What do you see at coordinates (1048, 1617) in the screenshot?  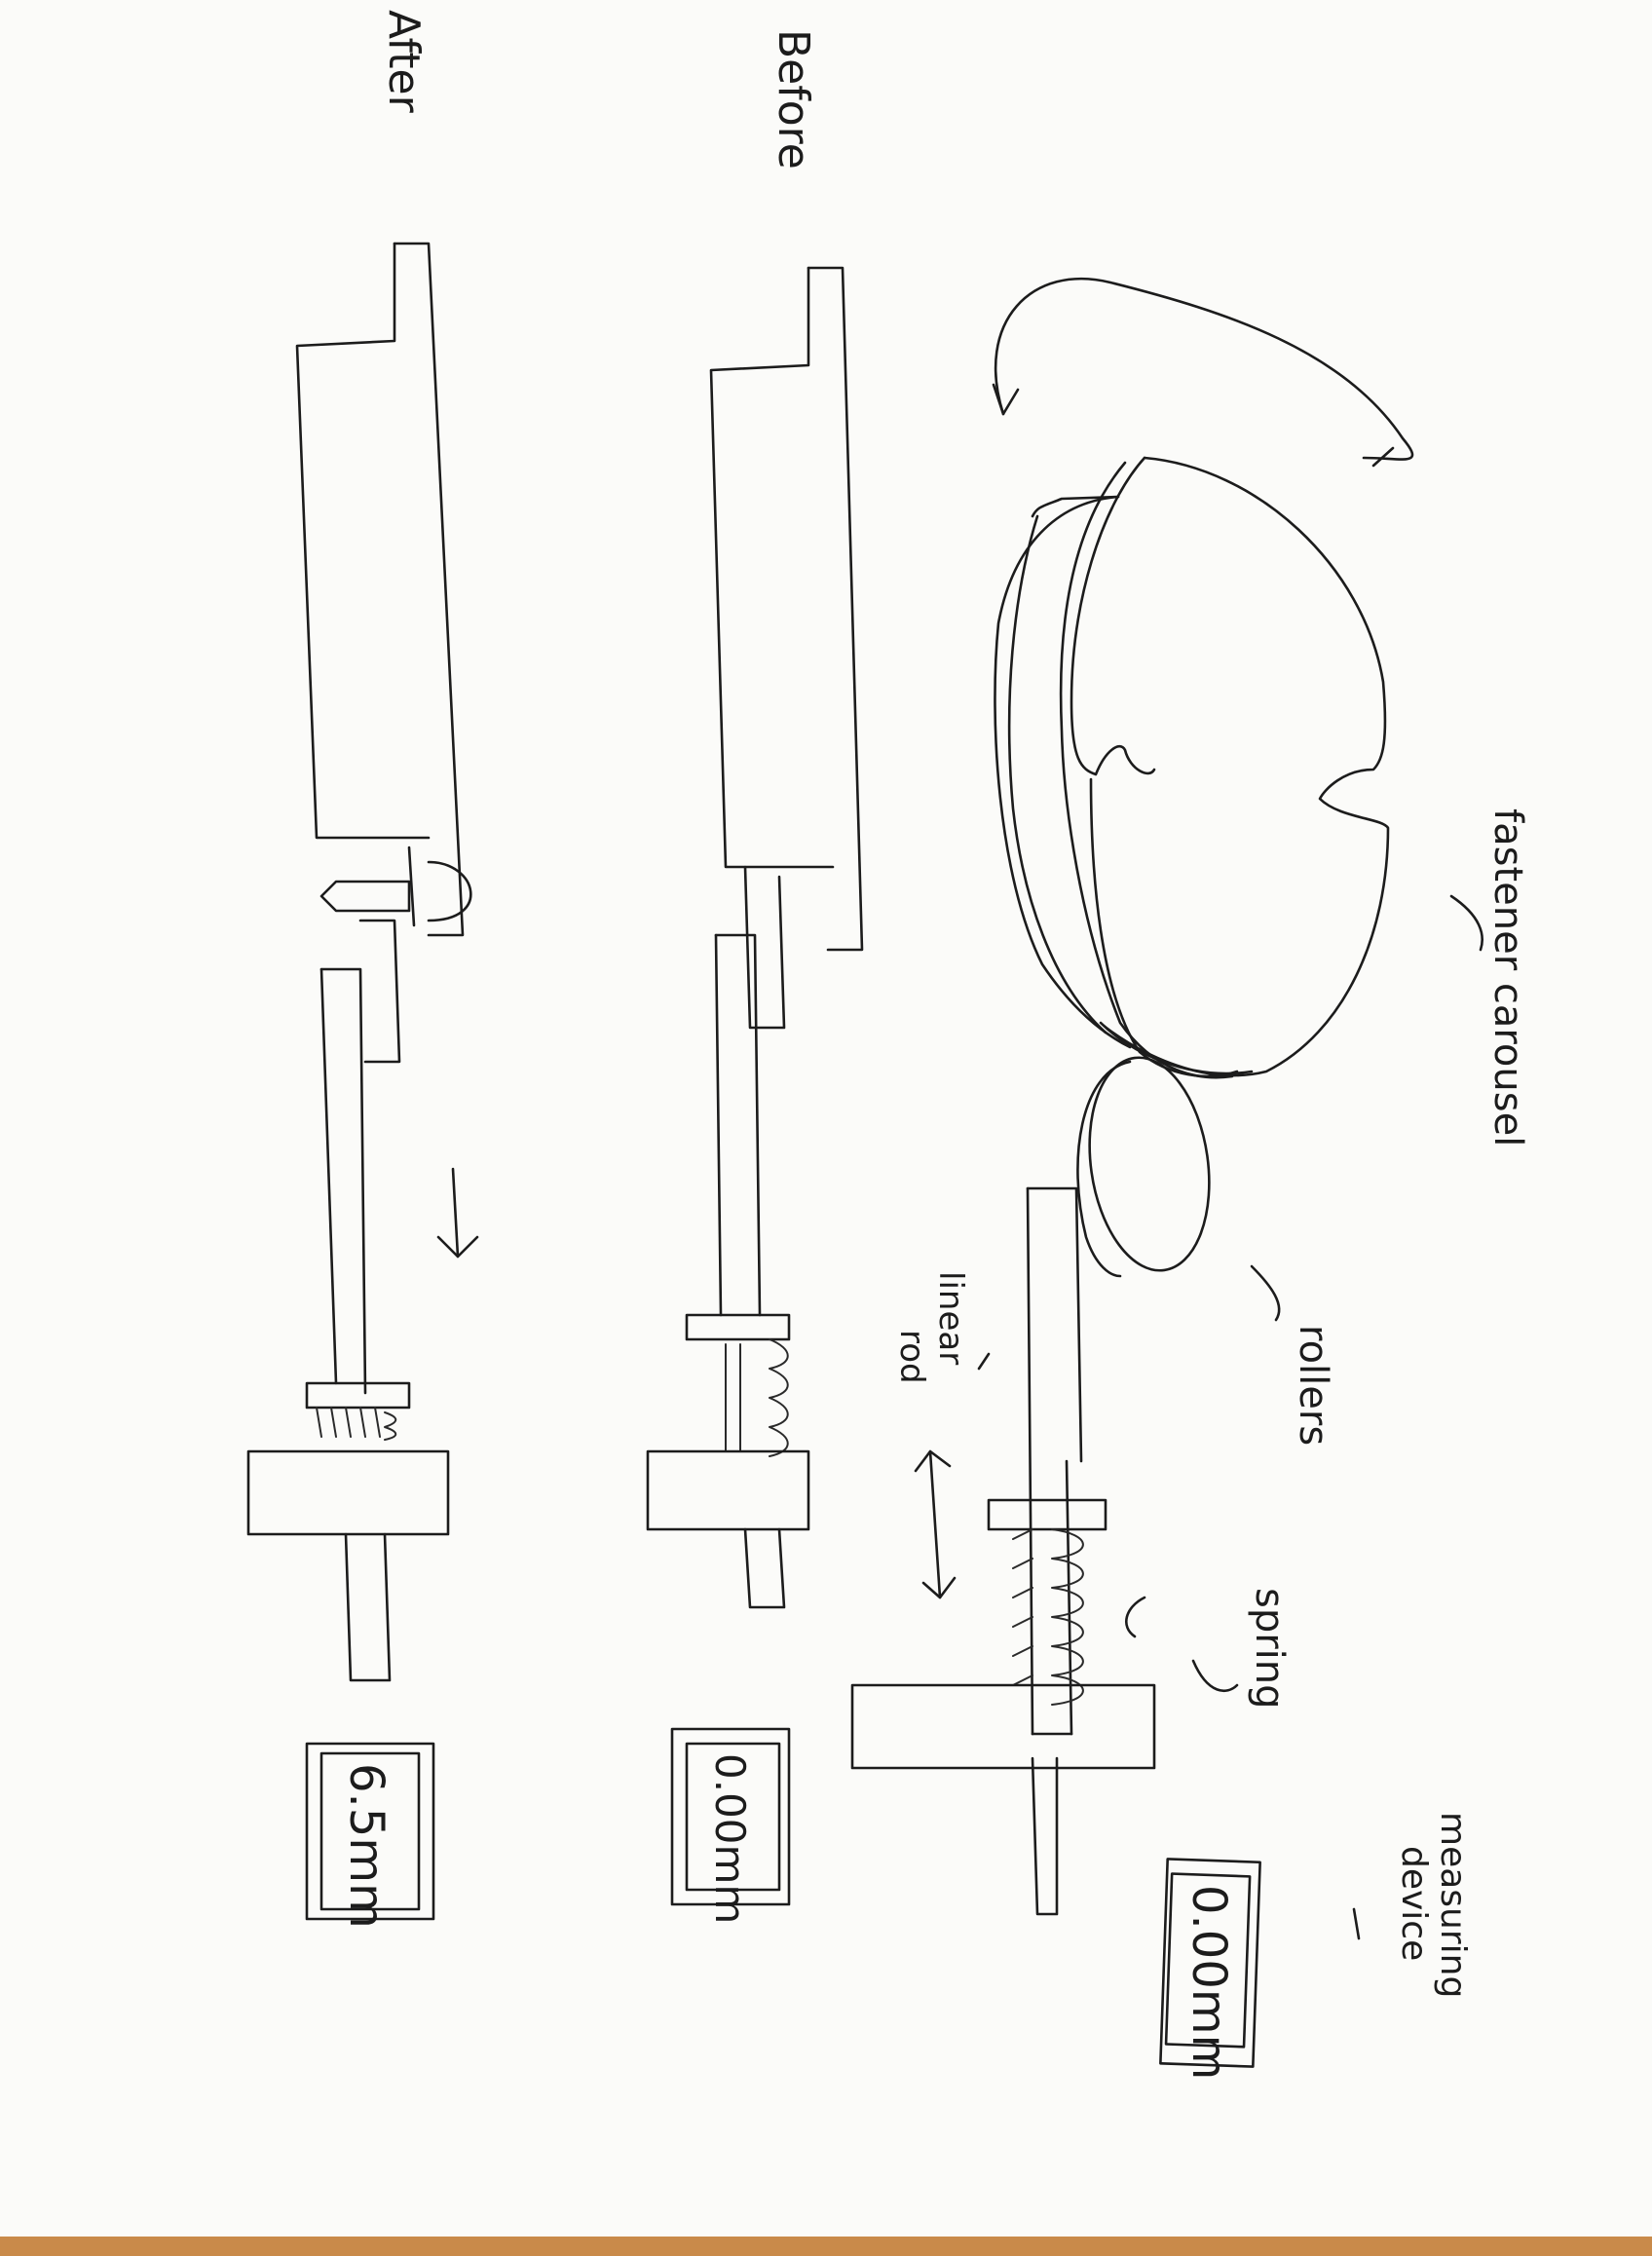 I see `spring` at bounding box center [1048, 1617].